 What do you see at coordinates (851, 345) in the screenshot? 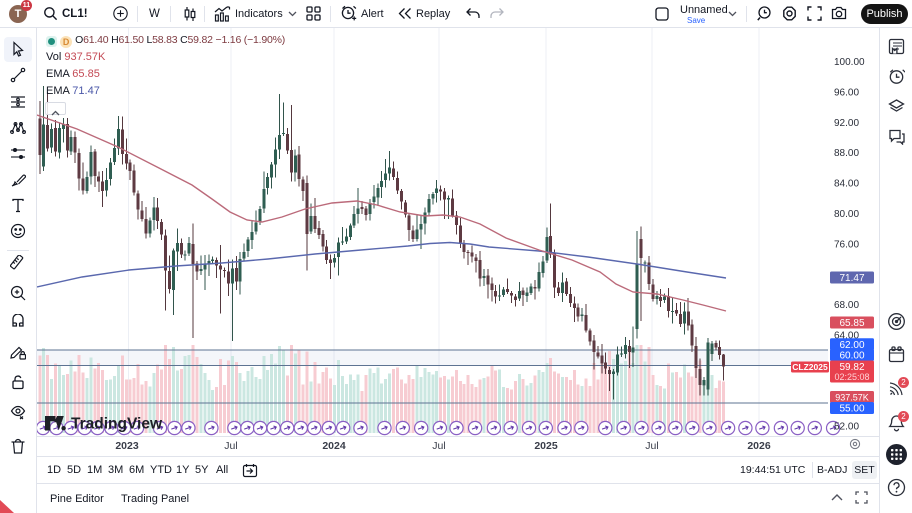
I see `svg-text: 62.00` at bounding box center [851, 345].